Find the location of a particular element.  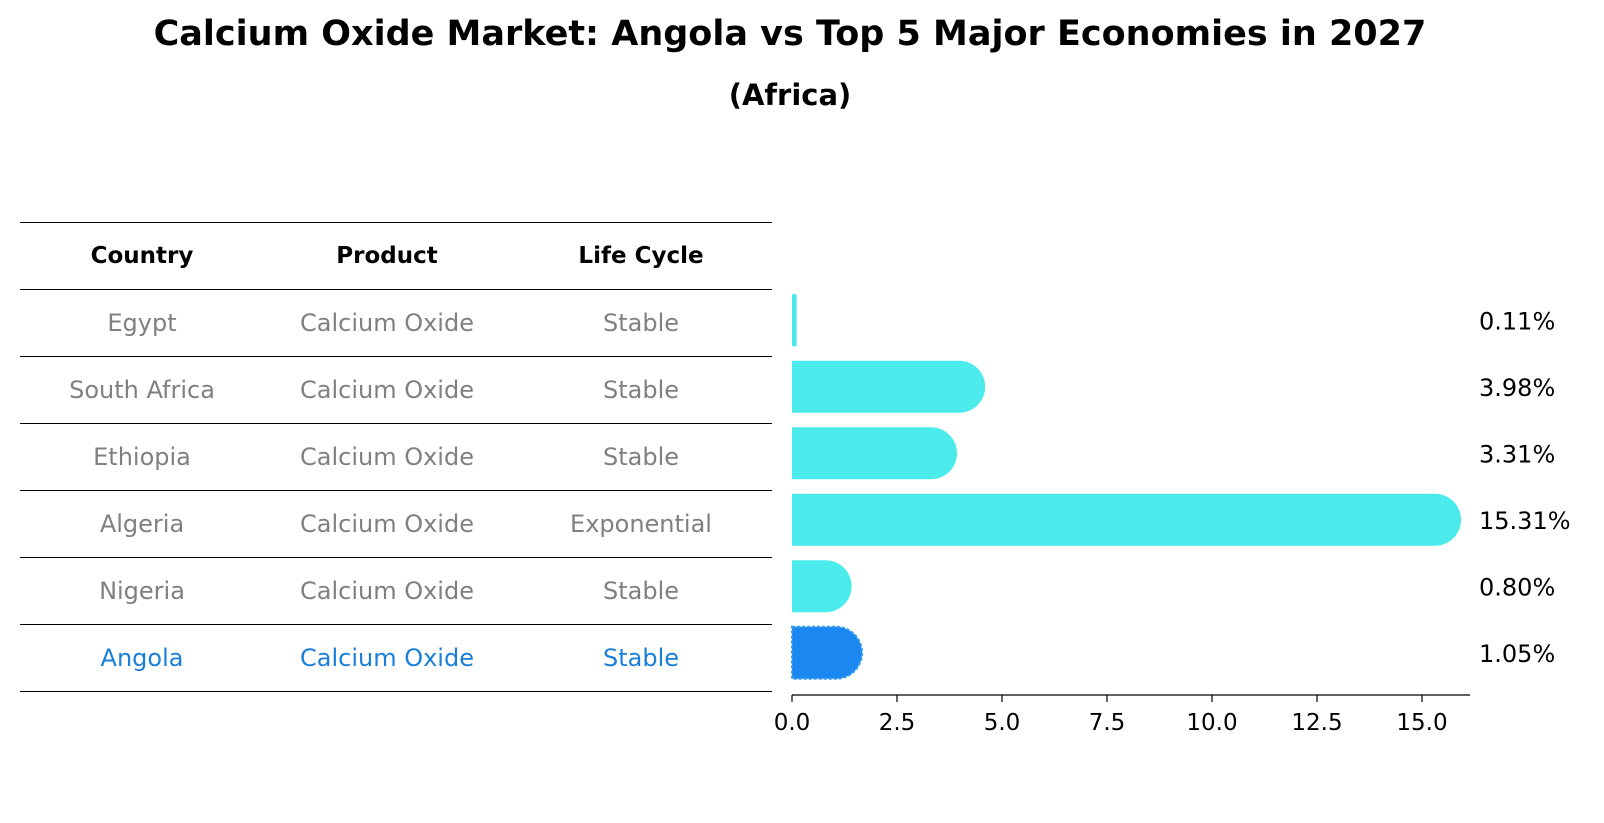

table-row: Egypt Calcium Oxide Stable is located at coordinates (396, 323).